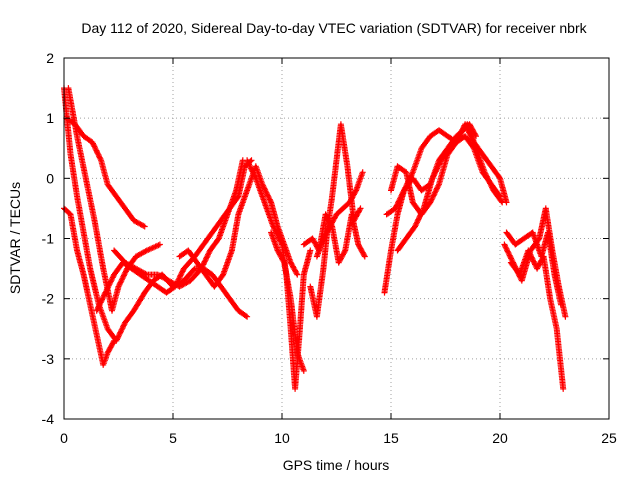  I want to click on y-axis-label: SDTVAR / TECUs, so click(15, 238).